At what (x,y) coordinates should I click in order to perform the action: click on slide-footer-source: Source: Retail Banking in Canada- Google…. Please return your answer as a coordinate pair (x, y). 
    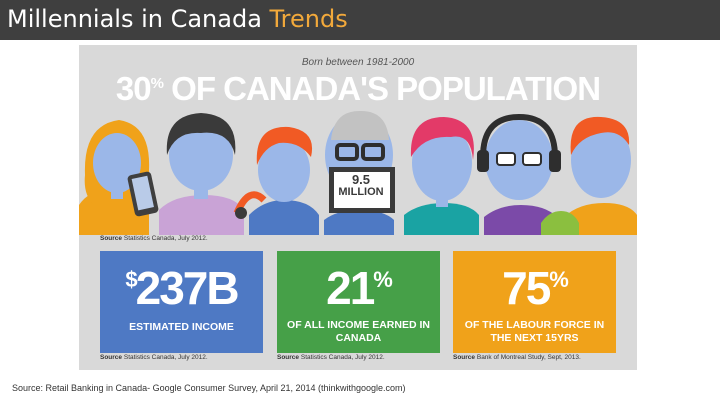
    Looking at the image, I should click on (209, 388).